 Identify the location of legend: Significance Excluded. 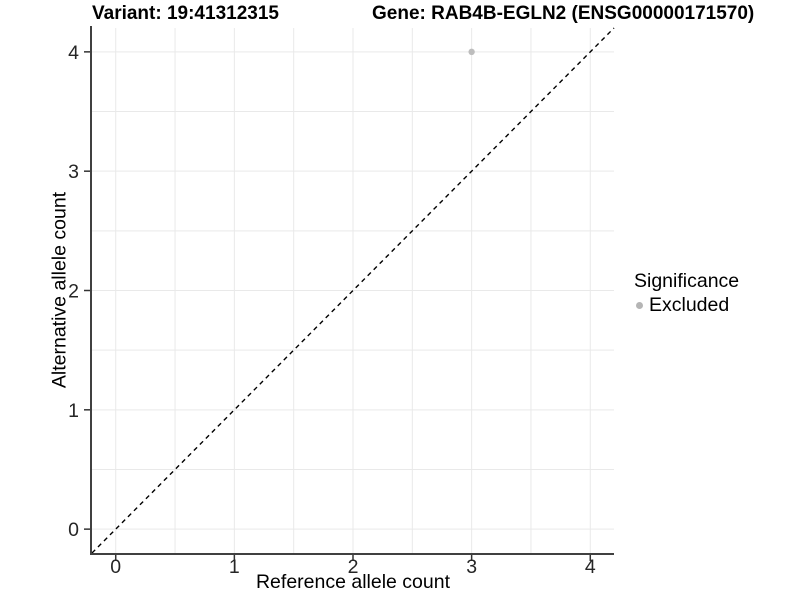
(686, 293).